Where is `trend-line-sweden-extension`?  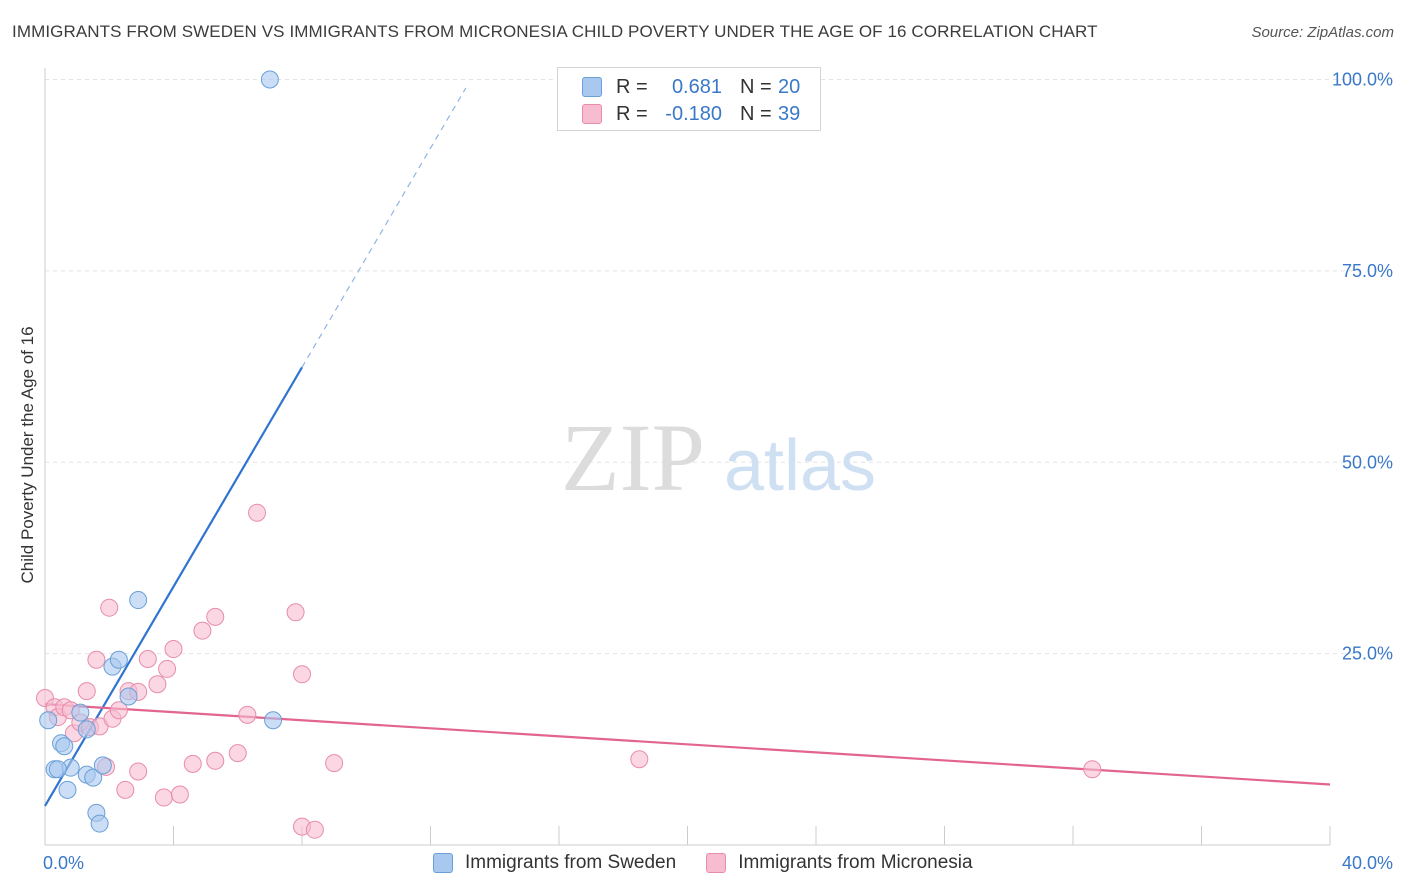
trend-line-sweden-extension is located at coordinates (384, 227).